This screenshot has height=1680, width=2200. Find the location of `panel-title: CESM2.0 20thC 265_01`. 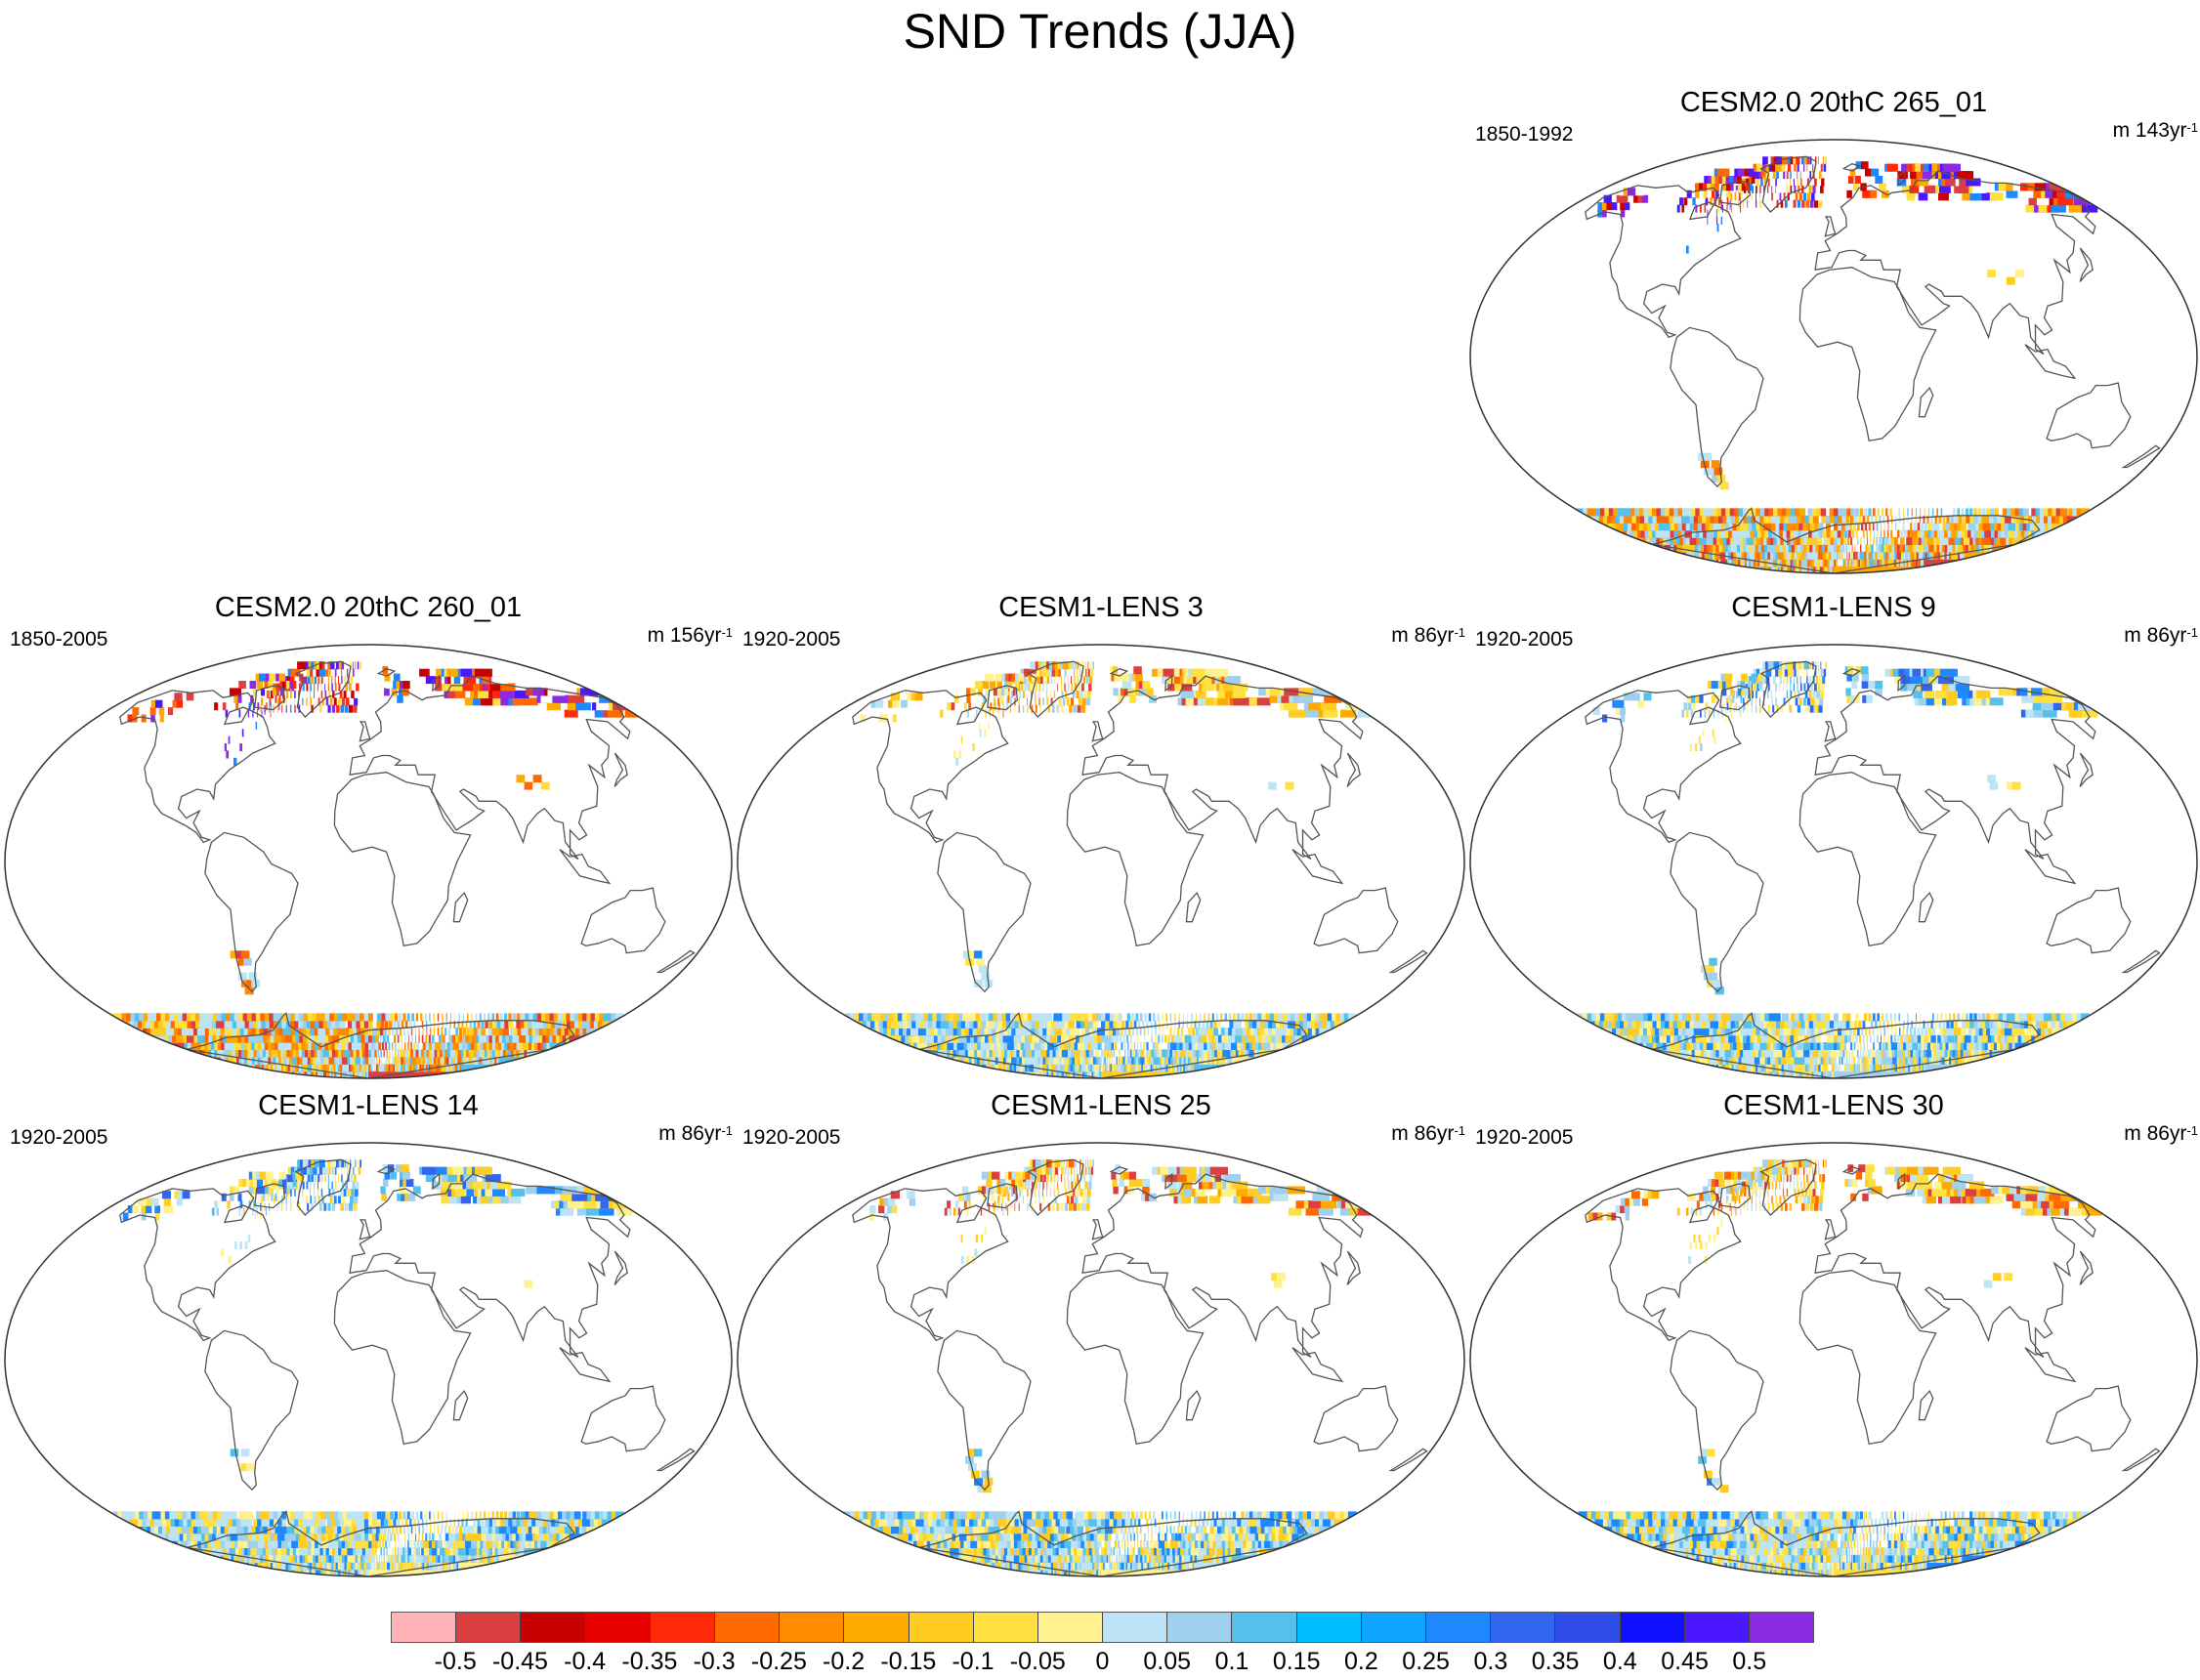

panel-title: CESM2.0 20thC 265_01 is located at coordinates (1834, 102).